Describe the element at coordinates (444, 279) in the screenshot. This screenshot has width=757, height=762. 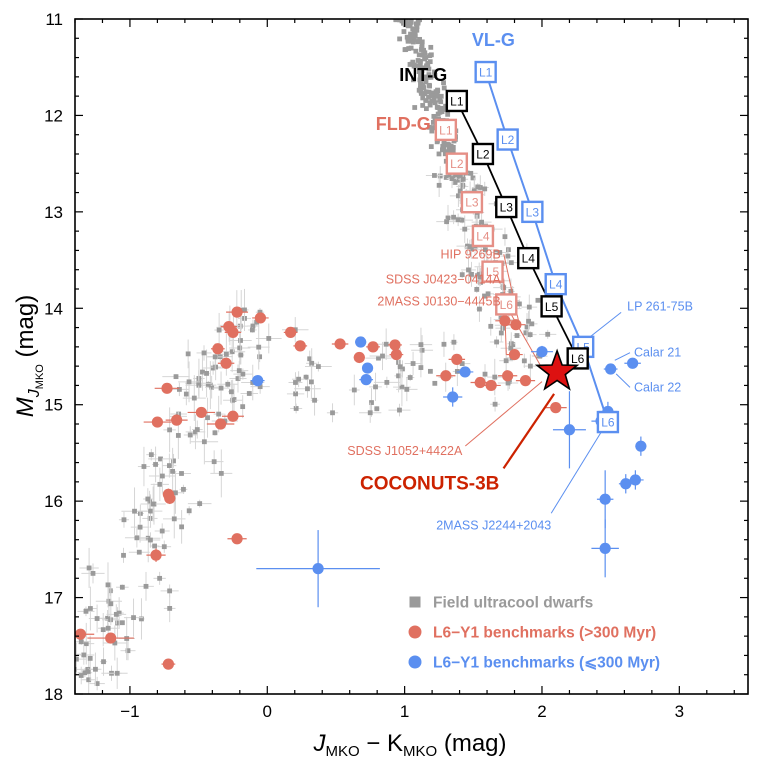
I see `annotation-label: SDSS J0423−0414A` at that location.